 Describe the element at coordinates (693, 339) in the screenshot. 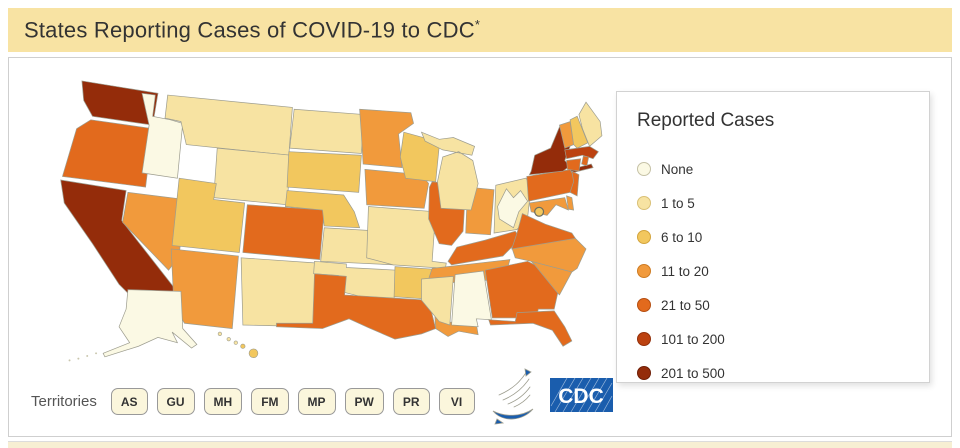

I see `legend-item-label: 101 to 200` at that location.